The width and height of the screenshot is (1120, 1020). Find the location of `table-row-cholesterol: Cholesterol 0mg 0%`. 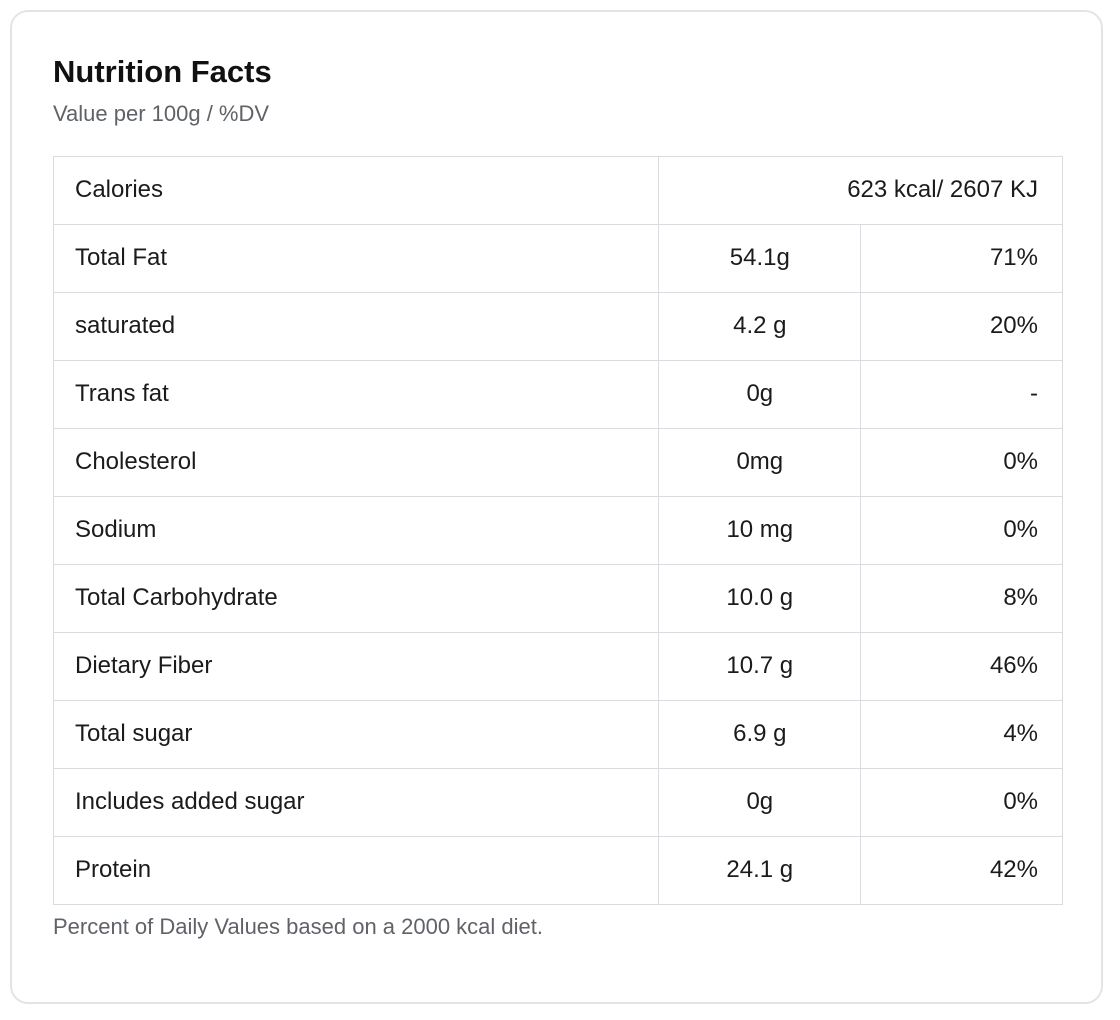

table-row-cholesterol: Cholesterol 0mg 0% is located at coordinates (557, 462).